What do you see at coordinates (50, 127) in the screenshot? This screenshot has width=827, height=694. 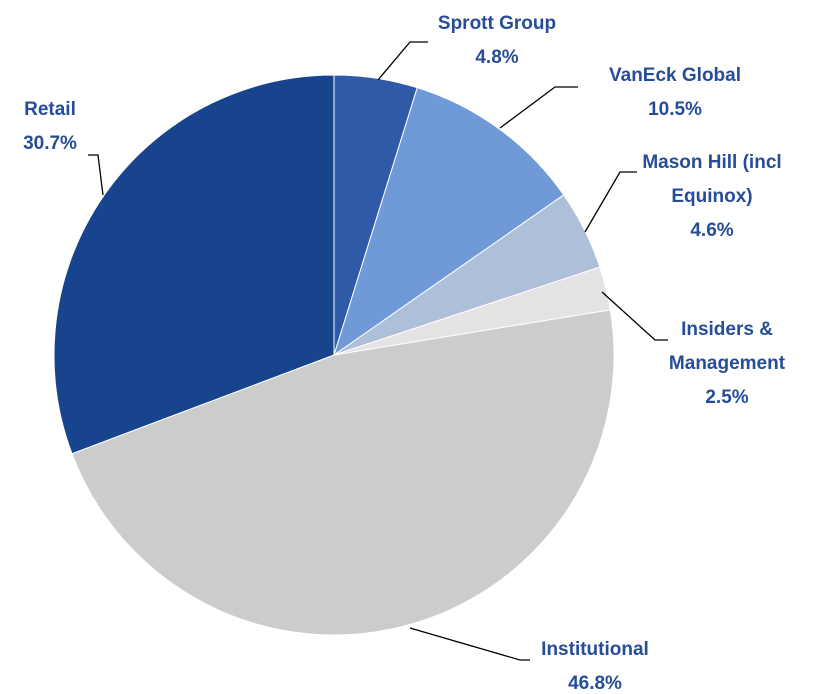 I see `slice-label: Retail 30.7%` at bounding box center [50, 127].